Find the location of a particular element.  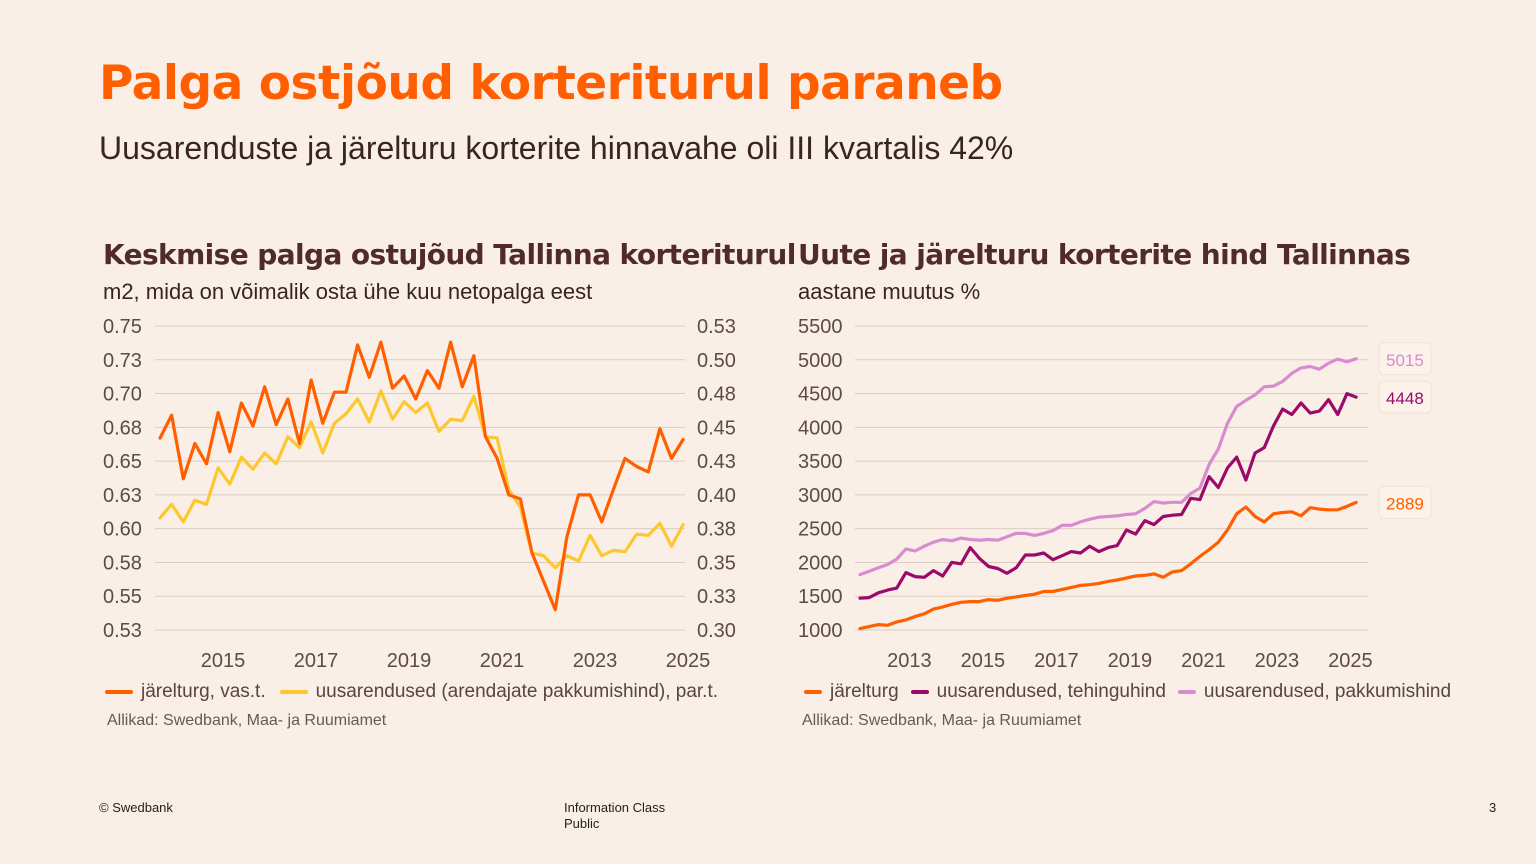

legend-swatch-tehinguhind is located at coordinates (919, 692).